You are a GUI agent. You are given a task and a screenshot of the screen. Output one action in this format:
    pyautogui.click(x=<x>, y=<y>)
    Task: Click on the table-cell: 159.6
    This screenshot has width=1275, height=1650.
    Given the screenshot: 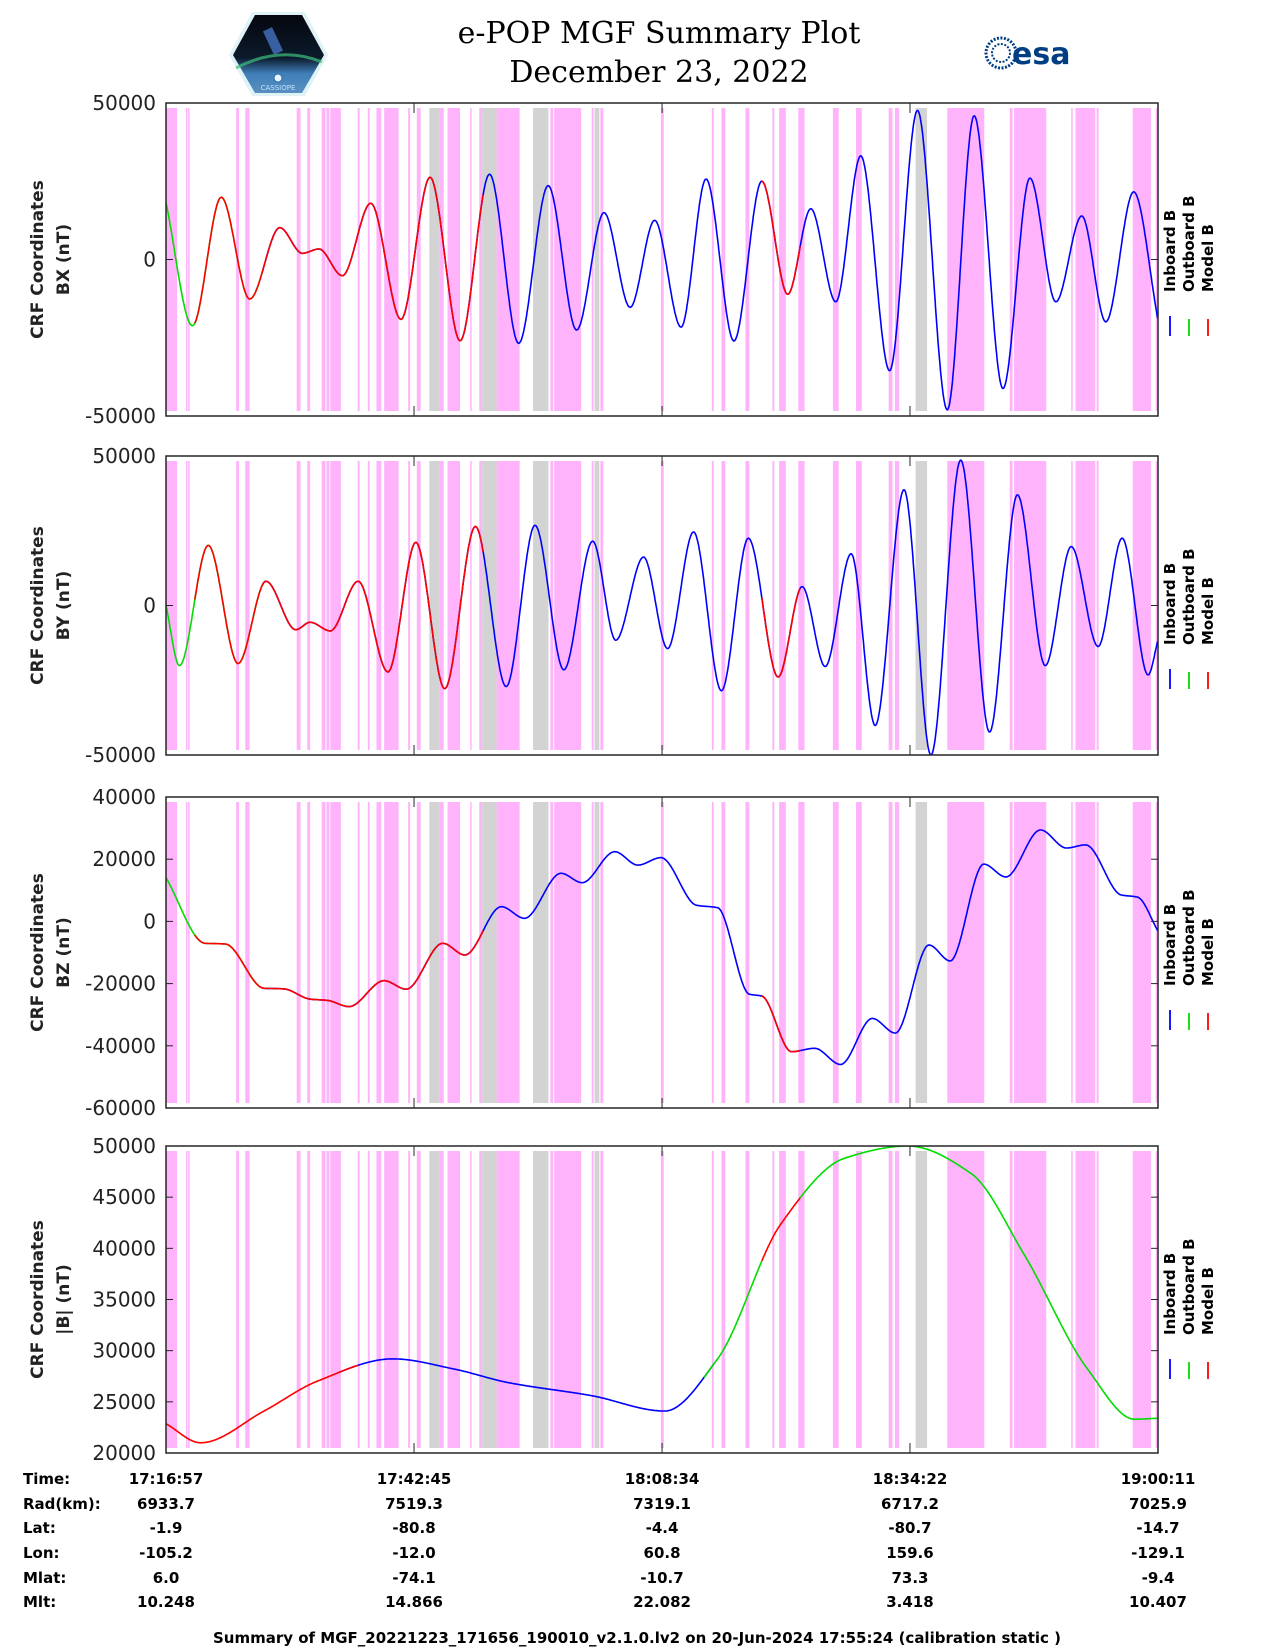 What is the action you would take?
    pyautogui.click(x=909, y=1553)
    